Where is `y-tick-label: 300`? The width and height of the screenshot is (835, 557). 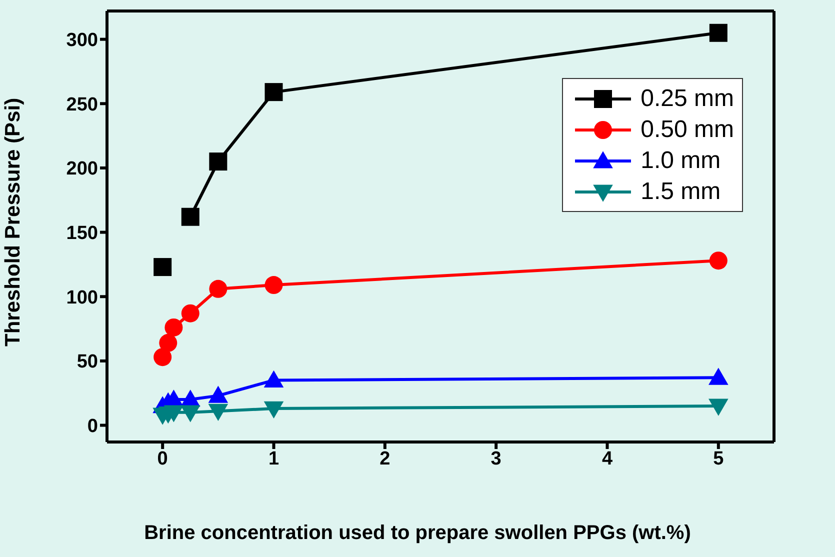
y-tick-label: 300 is located at coordinates (82, 41).